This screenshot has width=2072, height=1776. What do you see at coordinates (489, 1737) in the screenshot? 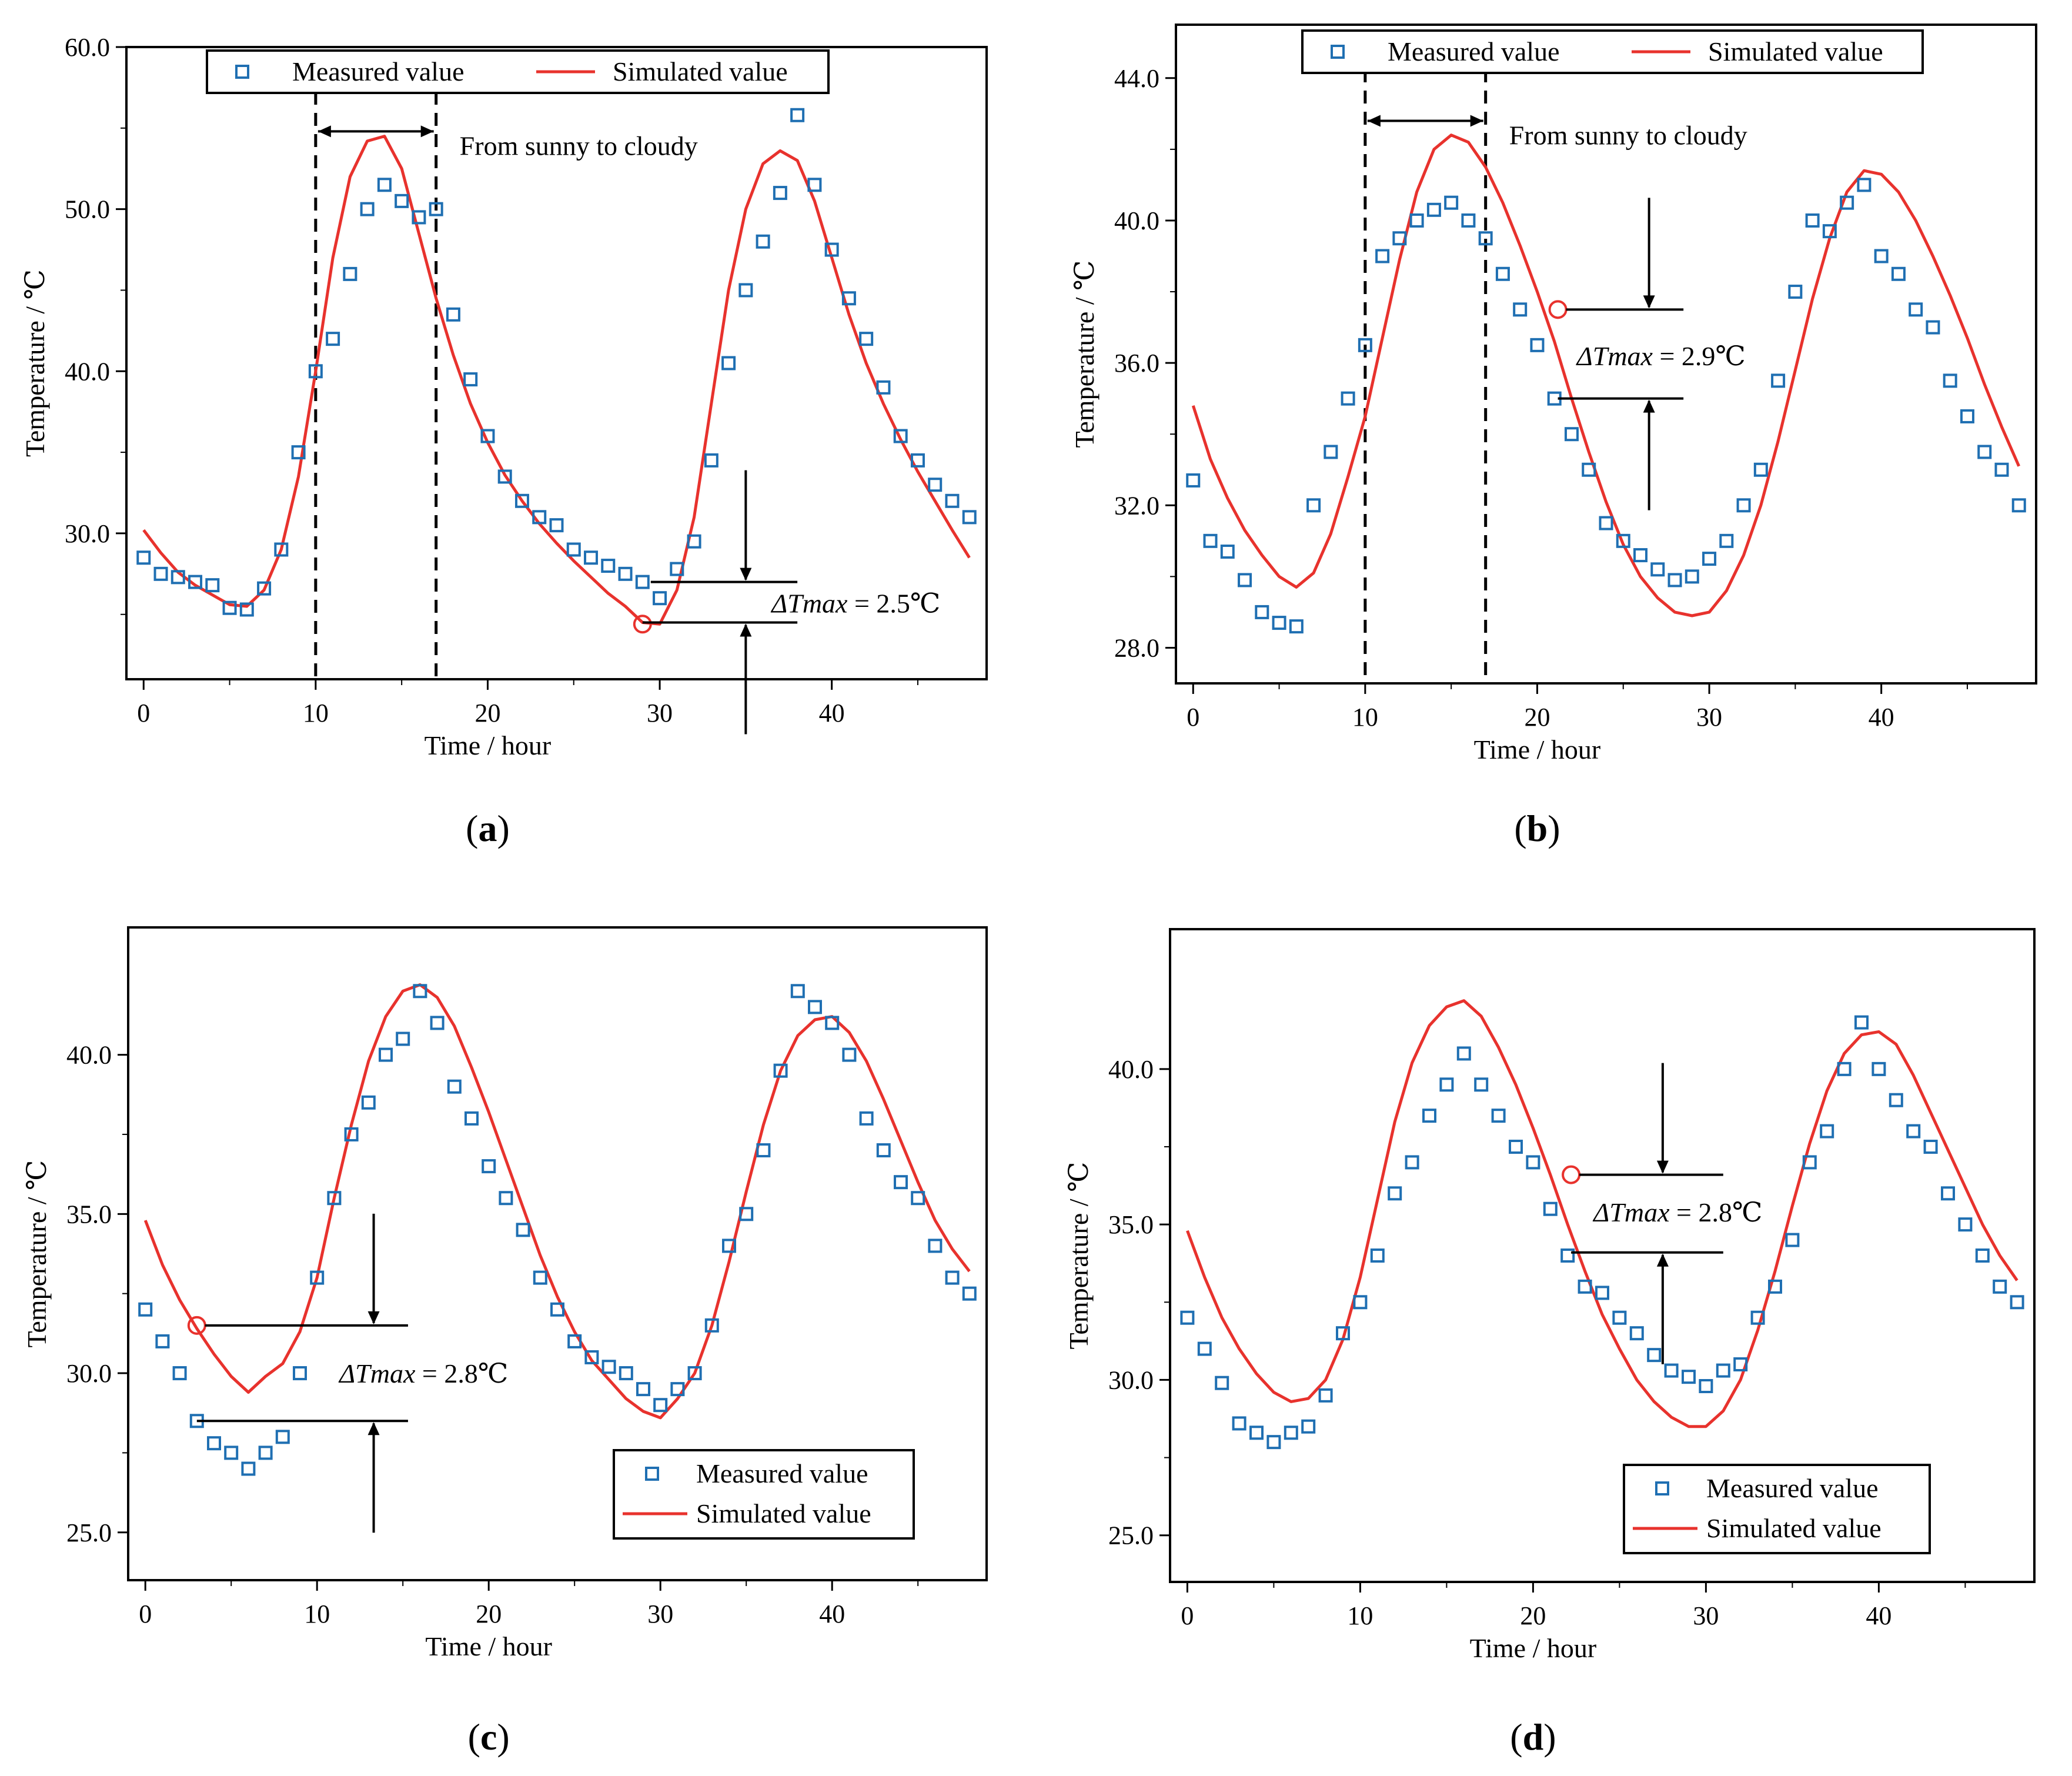
I see `panel-label-letter: c` at bounding box center [489, 1737].